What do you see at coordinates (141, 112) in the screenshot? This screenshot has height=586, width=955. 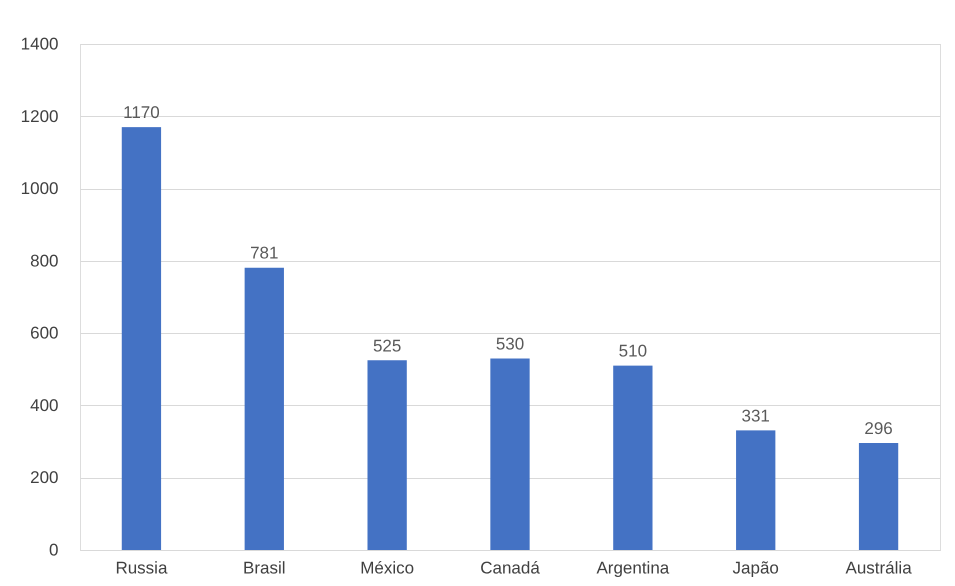 I see `data-label: 1170` at bounding box center [141, 112].